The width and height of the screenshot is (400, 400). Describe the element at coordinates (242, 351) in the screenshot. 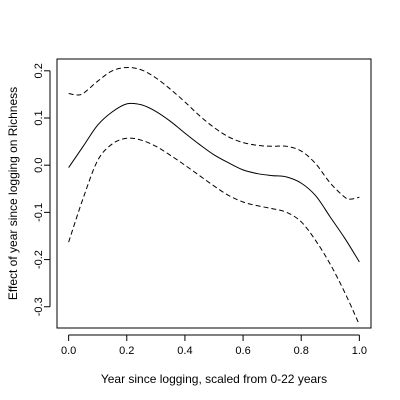

I see `x-tick-label: 0.6` at that location.